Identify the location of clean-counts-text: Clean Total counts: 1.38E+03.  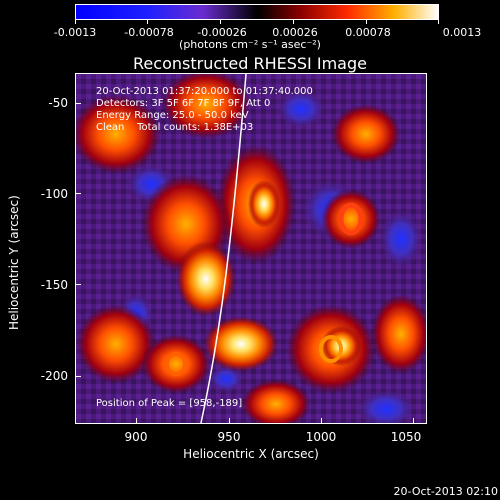
(175, 127).